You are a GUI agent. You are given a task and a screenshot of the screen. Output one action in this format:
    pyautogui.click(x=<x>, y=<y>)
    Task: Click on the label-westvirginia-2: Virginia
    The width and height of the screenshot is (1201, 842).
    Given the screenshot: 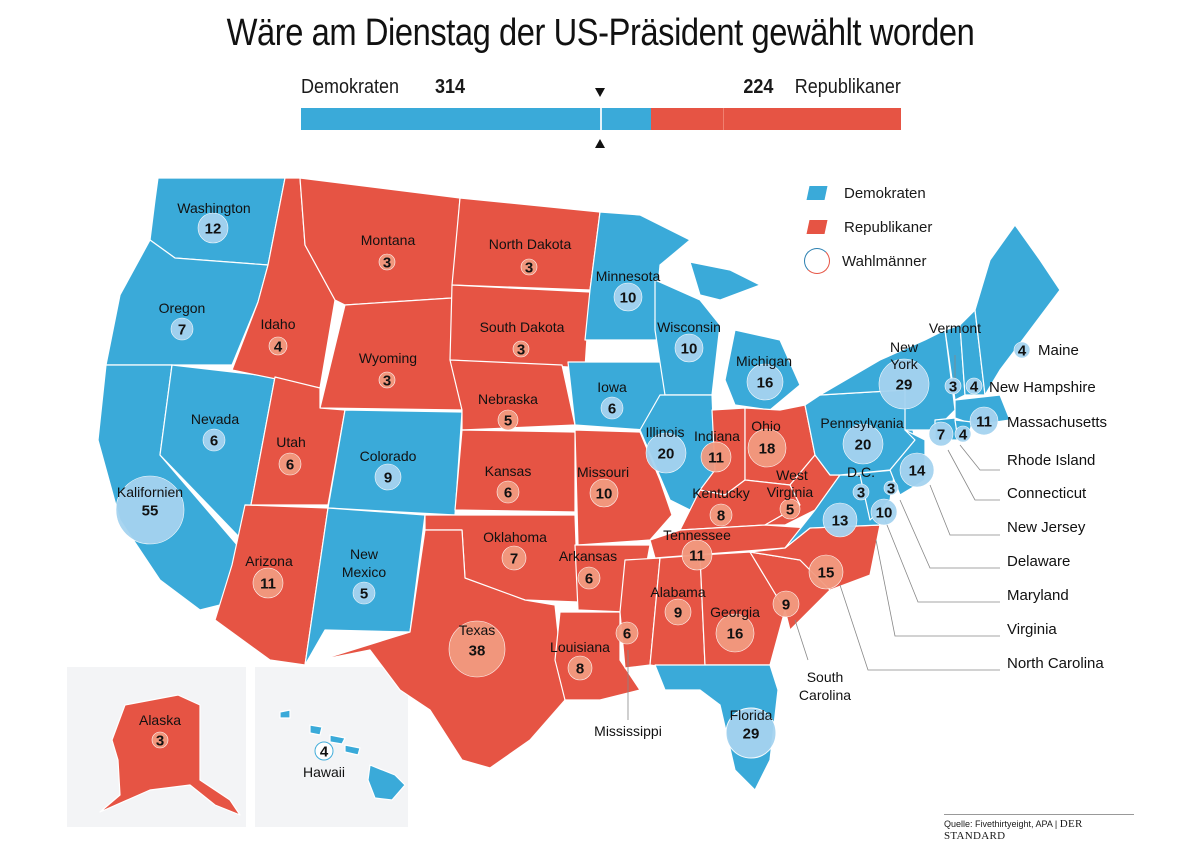 What is the action you would take?
    pyautogui.click(x=790, y=492)
    